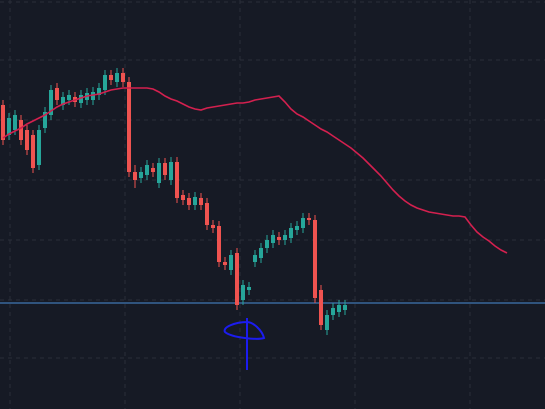 This screenshot has height=409, width=545. Describe the element at coordinates (244, 344) in the screenshot. I see `annotation-drawing` at that location.